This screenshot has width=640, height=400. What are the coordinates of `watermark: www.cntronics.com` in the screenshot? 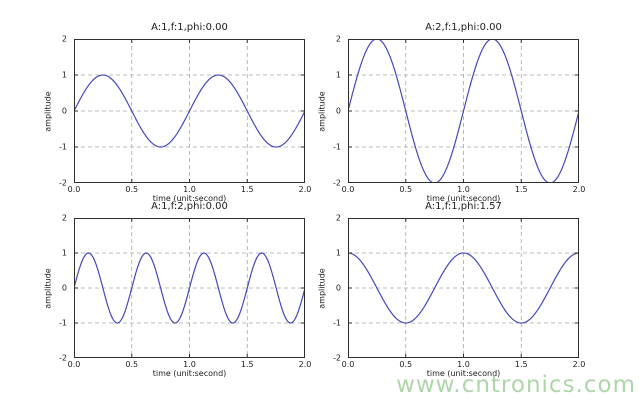 It's located at (516, 385).